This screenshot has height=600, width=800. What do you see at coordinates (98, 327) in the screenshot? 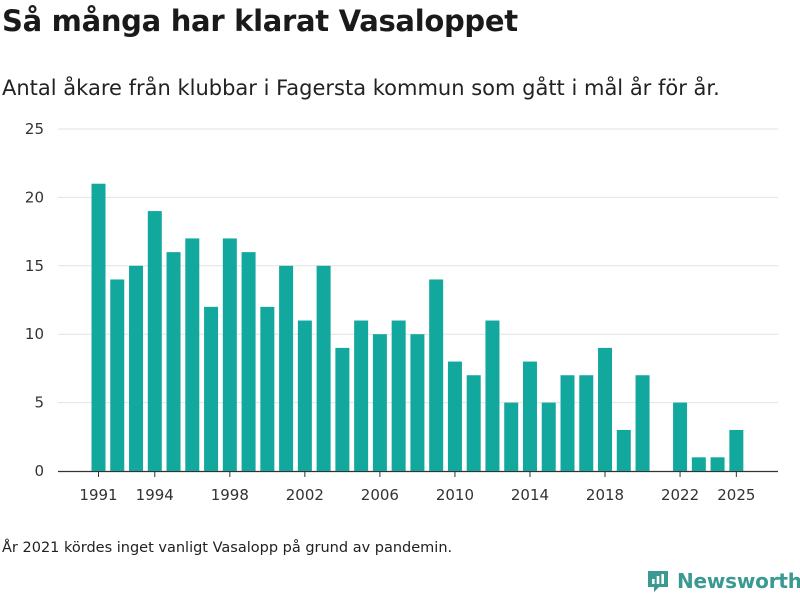
I see `bar-1991` at bounding box center [98, 327].